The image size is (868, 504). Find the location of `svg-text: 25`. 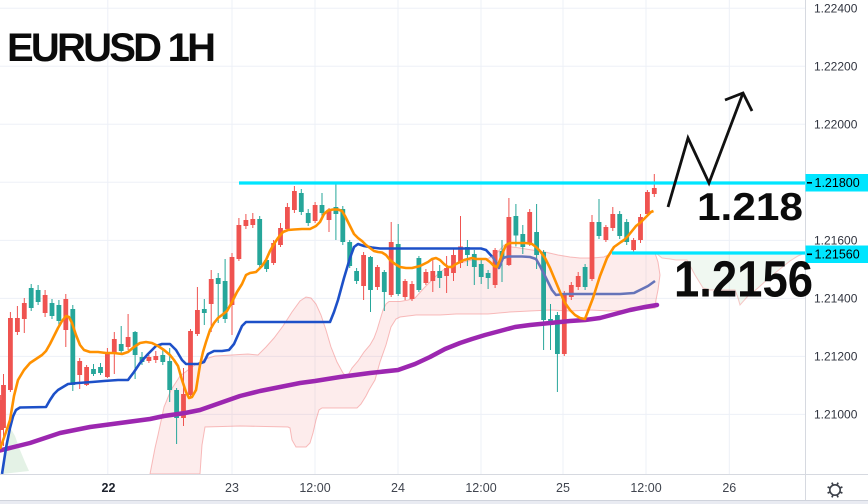

svg-text: 25 is located at coordinates (563, 488).